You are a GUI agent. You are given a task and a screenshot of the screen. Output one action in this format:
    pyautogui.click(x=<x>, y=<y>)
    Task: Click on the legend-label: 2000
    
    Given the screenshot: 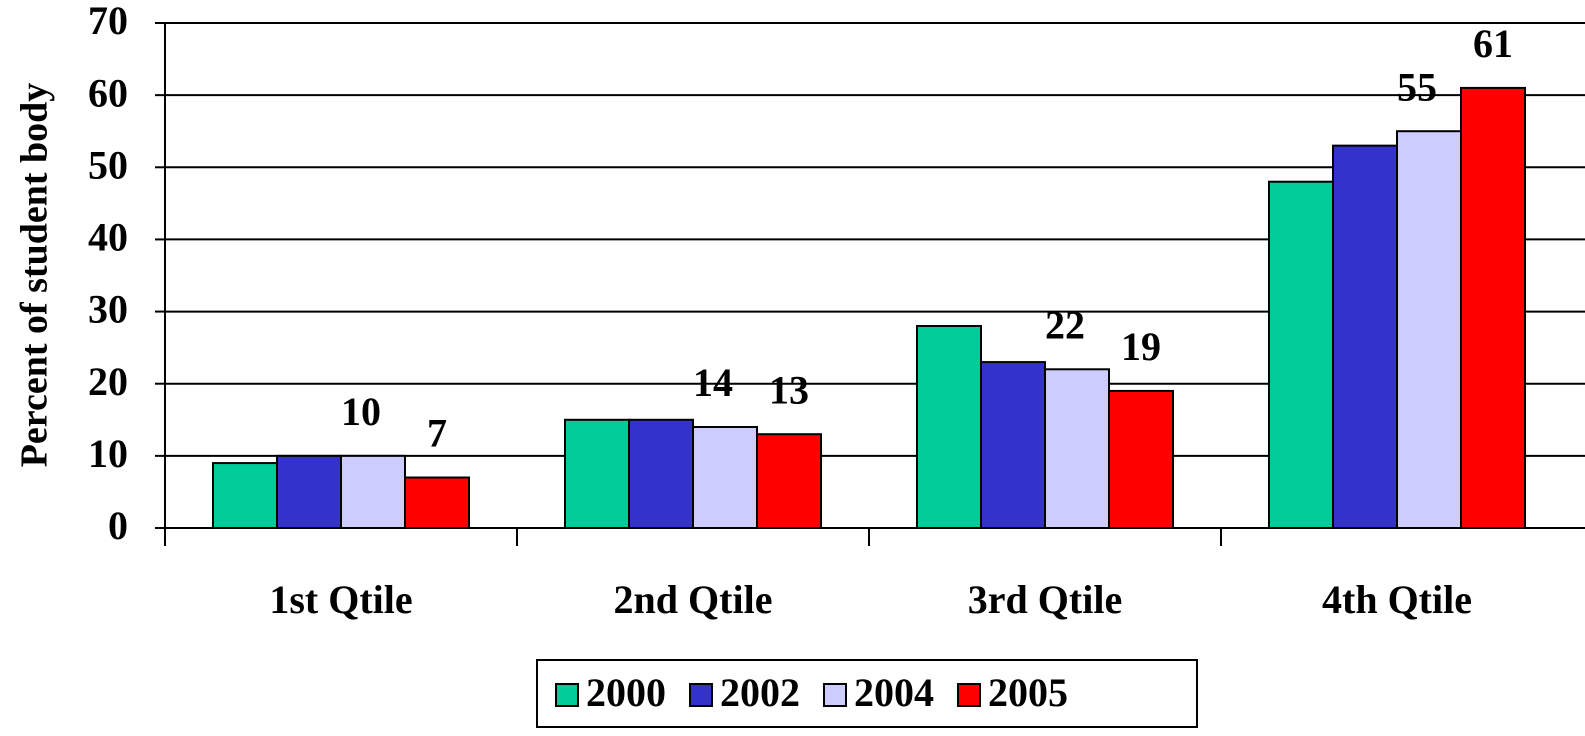 What is the action you would take?
    pyautogui.click(x=626, y=692)
    